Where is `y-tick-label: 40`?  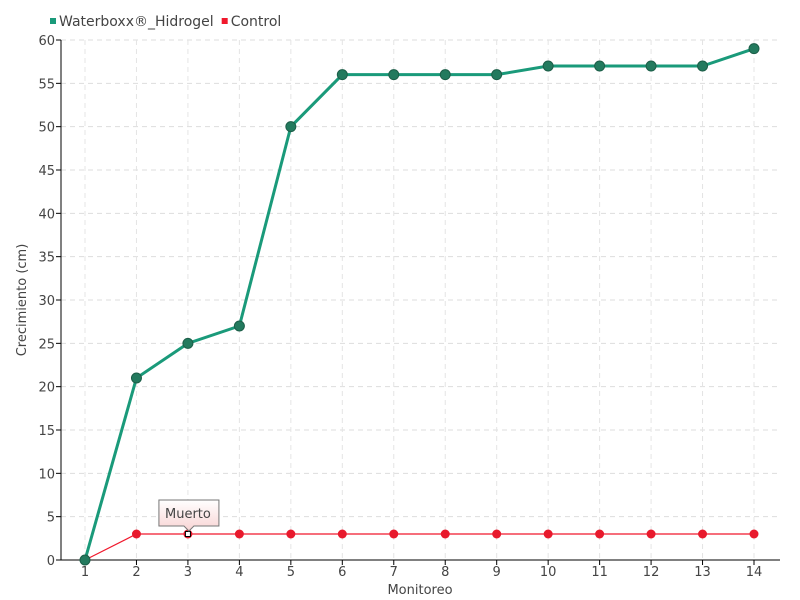
y-tick-label: 40 is located at coordinates (46, 214).